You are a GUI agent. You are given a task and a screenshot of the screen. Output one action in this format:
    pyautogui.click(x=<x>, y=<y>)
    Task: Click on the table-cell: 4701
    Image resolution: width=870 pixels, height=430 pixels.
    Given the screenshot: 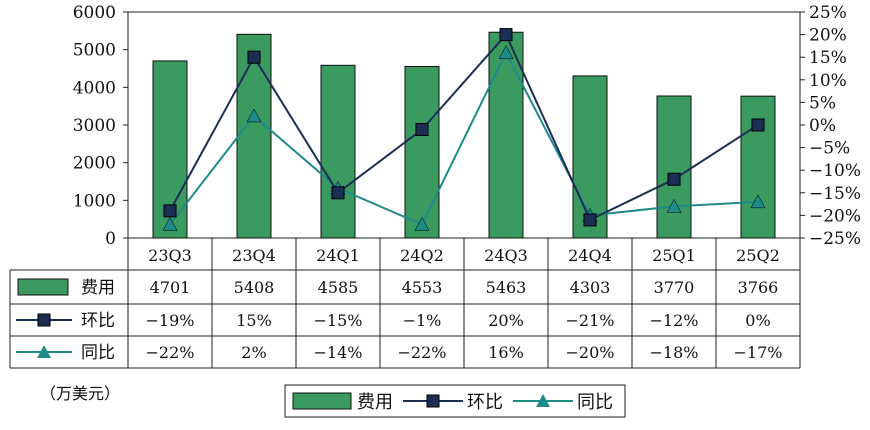 What is the action you would take?
    pyautogui.click(x=170, y=287)
    